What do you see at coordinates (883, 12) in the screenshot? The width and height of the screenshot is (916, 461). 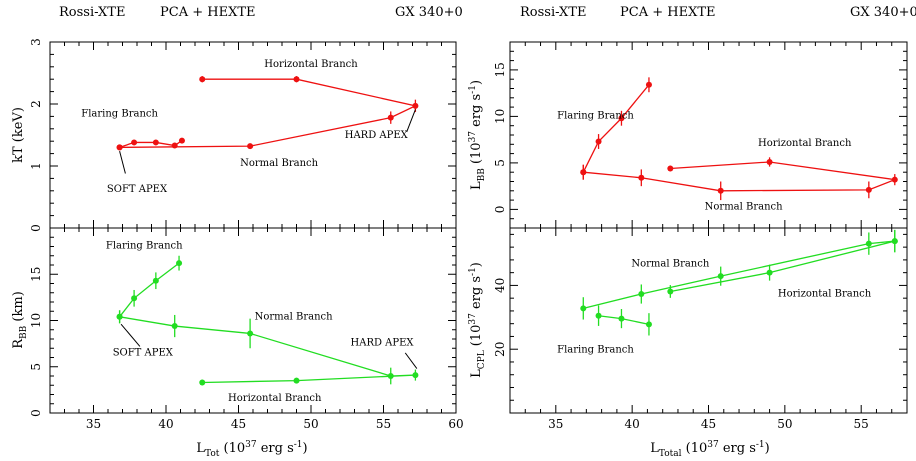 I see `header-right-source: GX 340+0` at bounding box center [883, 12].